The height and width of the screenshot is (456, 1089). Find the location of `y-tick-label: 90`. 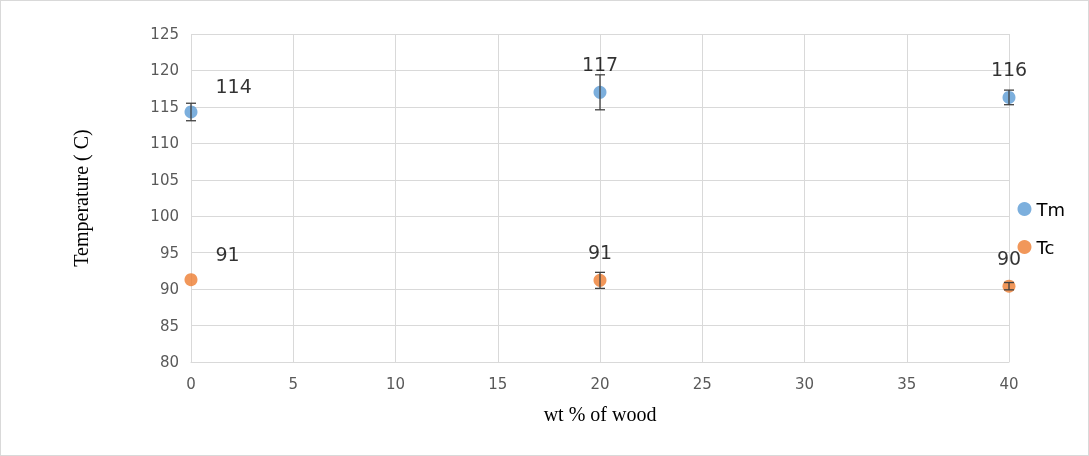

y-tick-label: 90 is located at coordinates (169, 289).